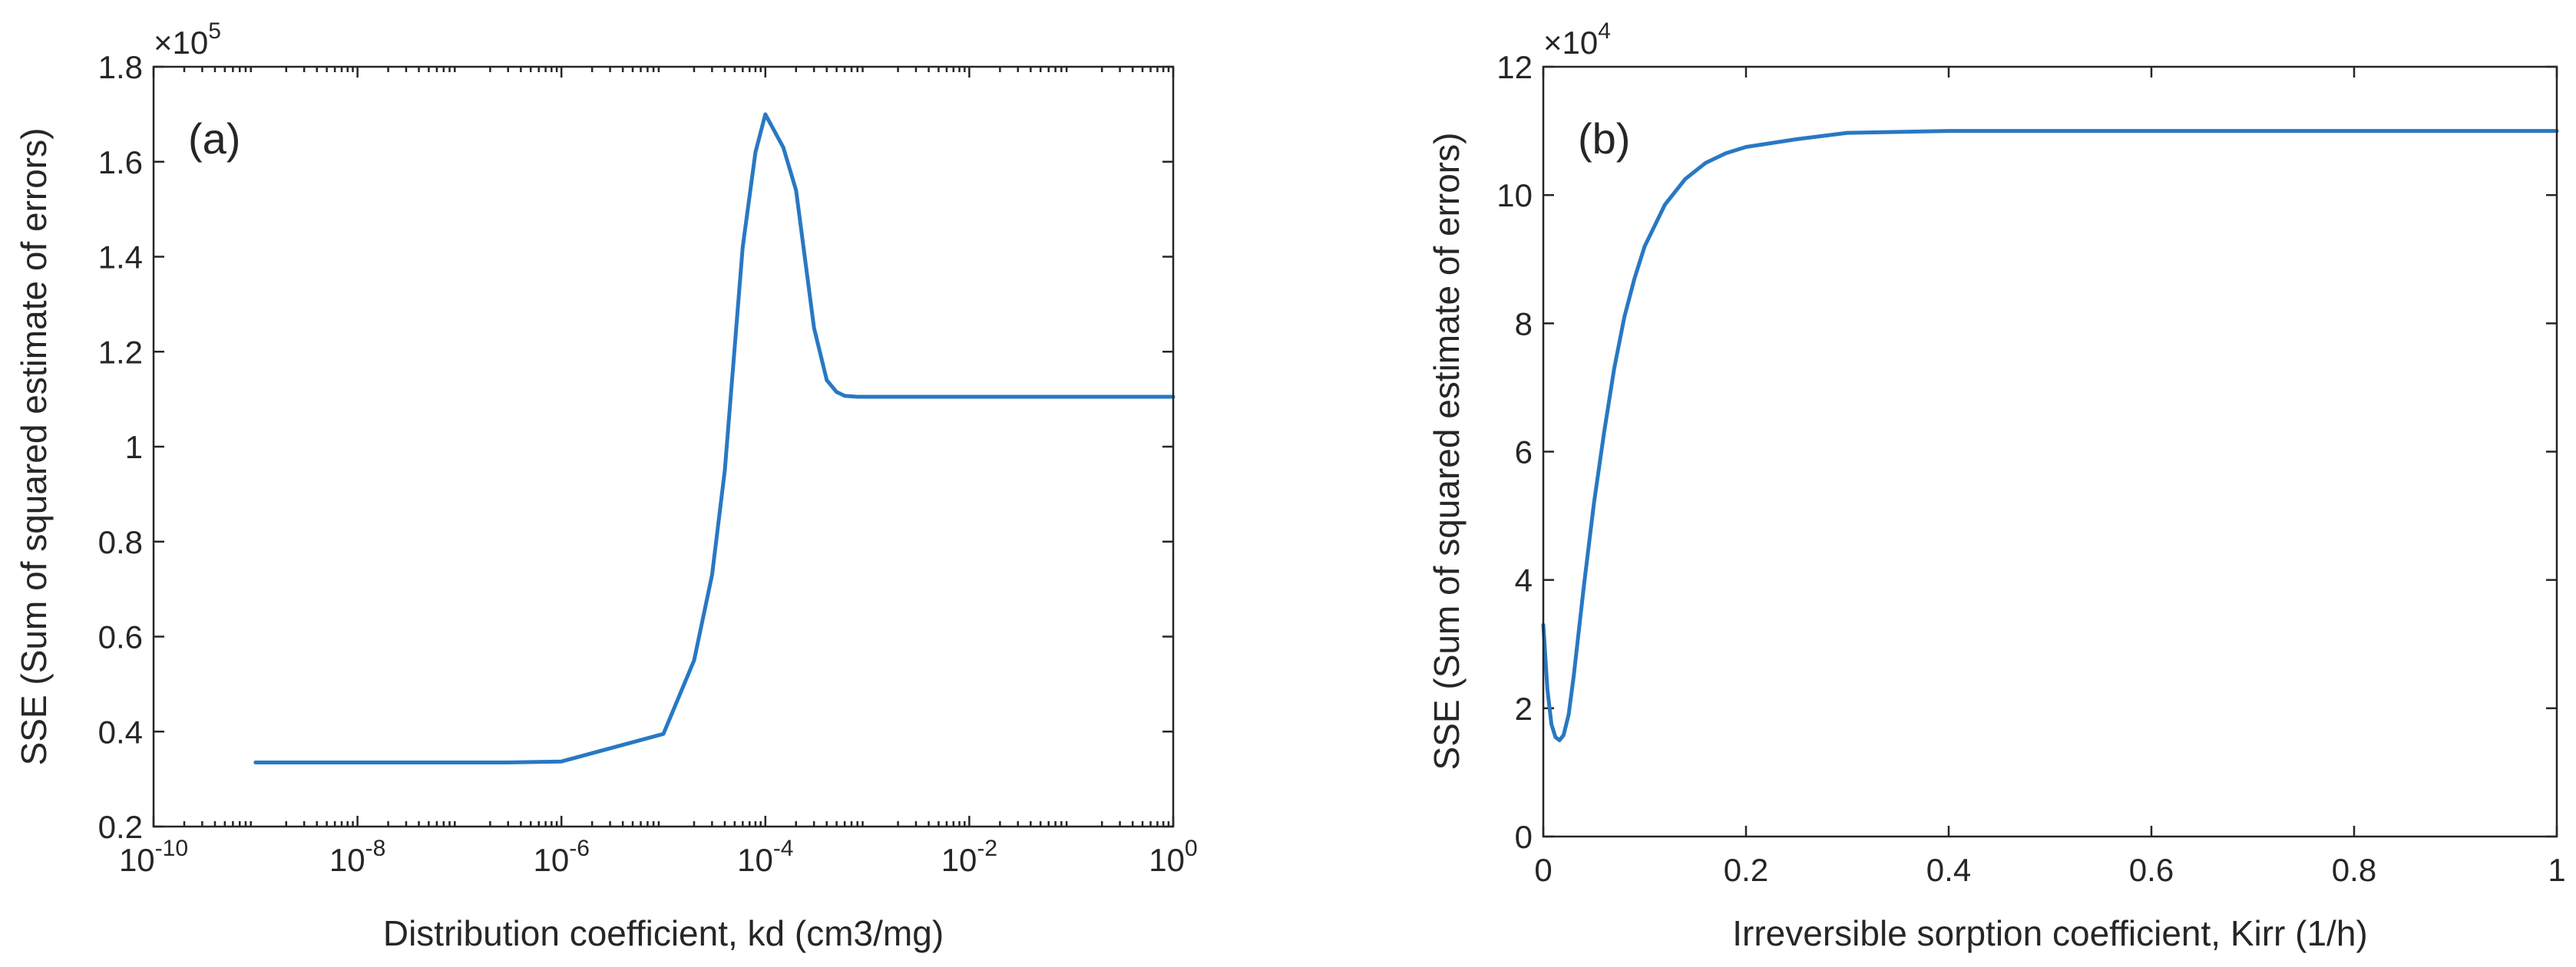  Describe the element at coordinates (1514, 452) in the screenshot. I see `panel-b-y-tick-labels: 0 2 4 6 8 10 12` at that location.